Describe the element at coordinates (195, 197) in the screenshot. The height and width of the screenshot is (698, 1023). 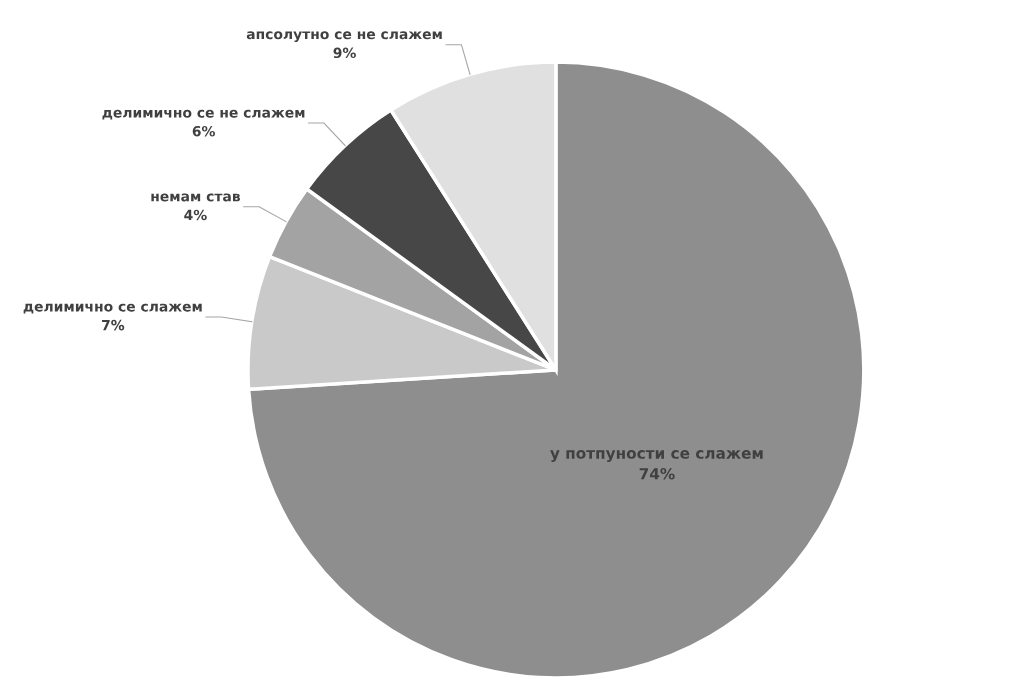
I see `slice-label: немам став` at that location.